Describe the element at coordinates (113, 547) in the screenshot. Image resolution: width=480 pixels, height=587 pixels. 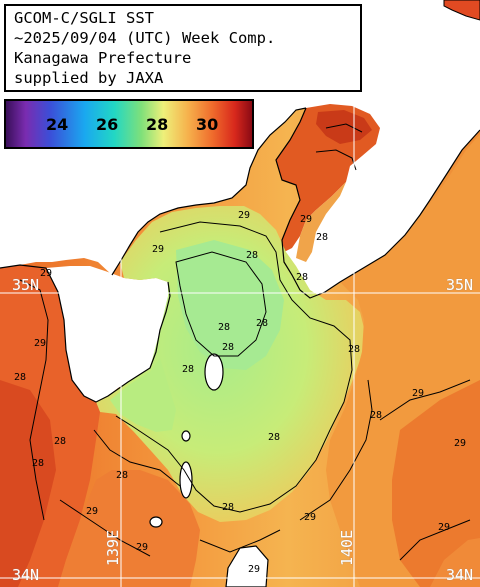
I see `lon-label-139e: 139E` at that location.